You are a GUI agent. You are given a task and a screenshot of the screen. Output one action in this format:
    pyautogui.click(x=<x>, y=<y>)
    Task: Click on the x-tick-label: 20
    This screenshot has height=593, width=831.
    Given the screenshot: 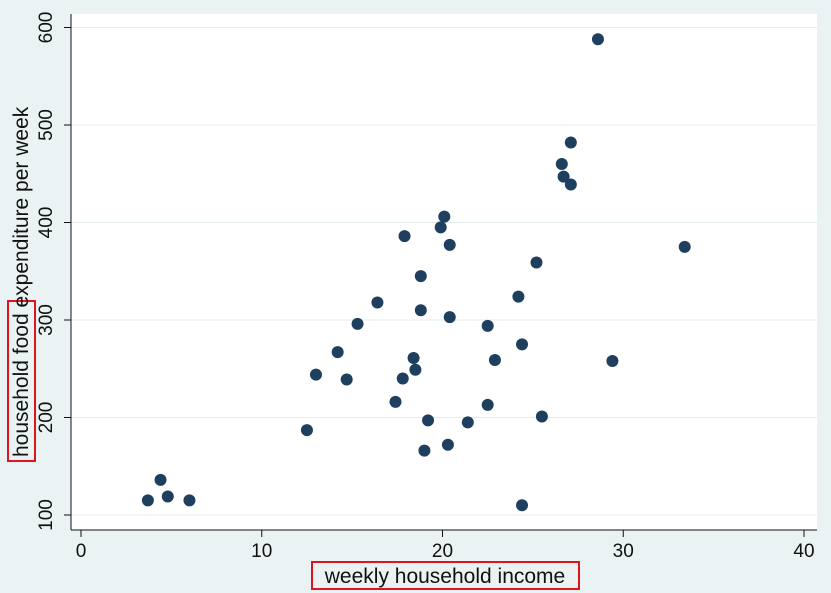 What is the action you would take?
    pyautogui.click(x=442, y=551)
    